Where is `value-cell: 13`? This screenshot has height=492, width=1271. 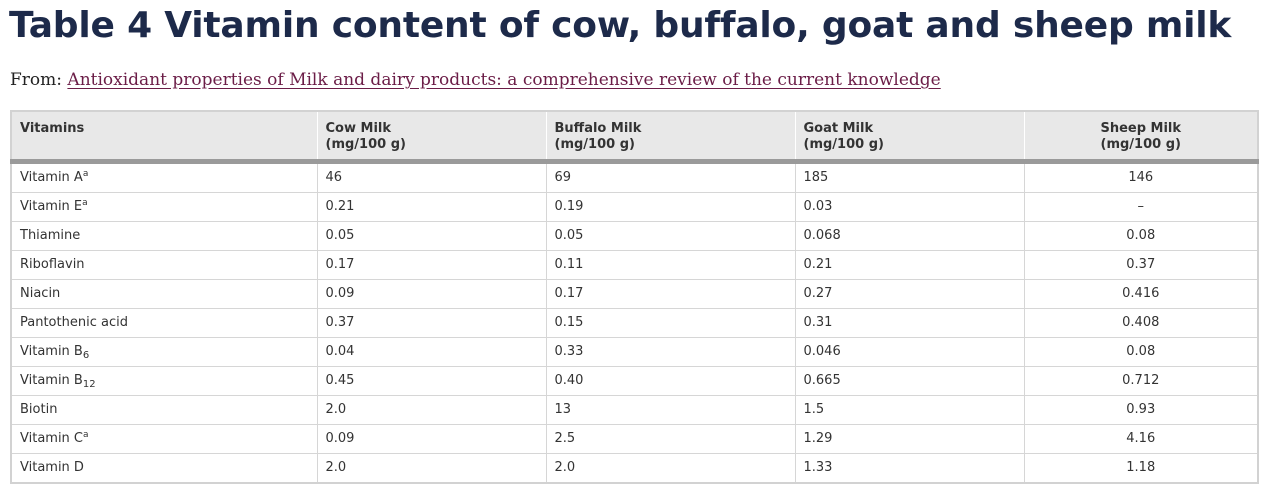 value-cell: 13 is located at coordinates (670, 410).